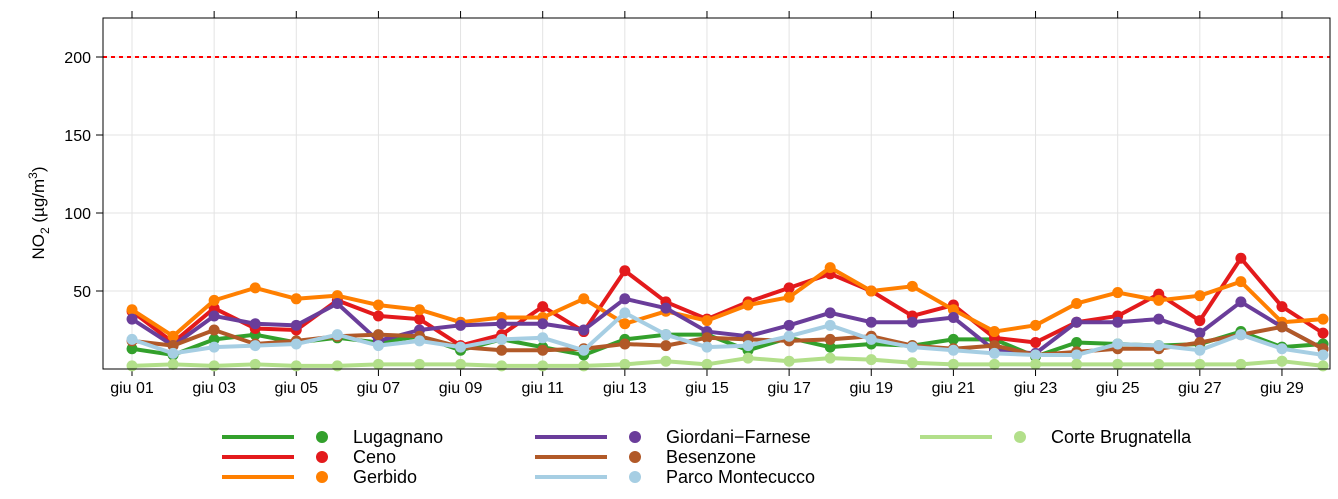 Image resolution: width=1338 pixels, height=499 pixels. I want to click on y-label-part: ), so click(38, 169).